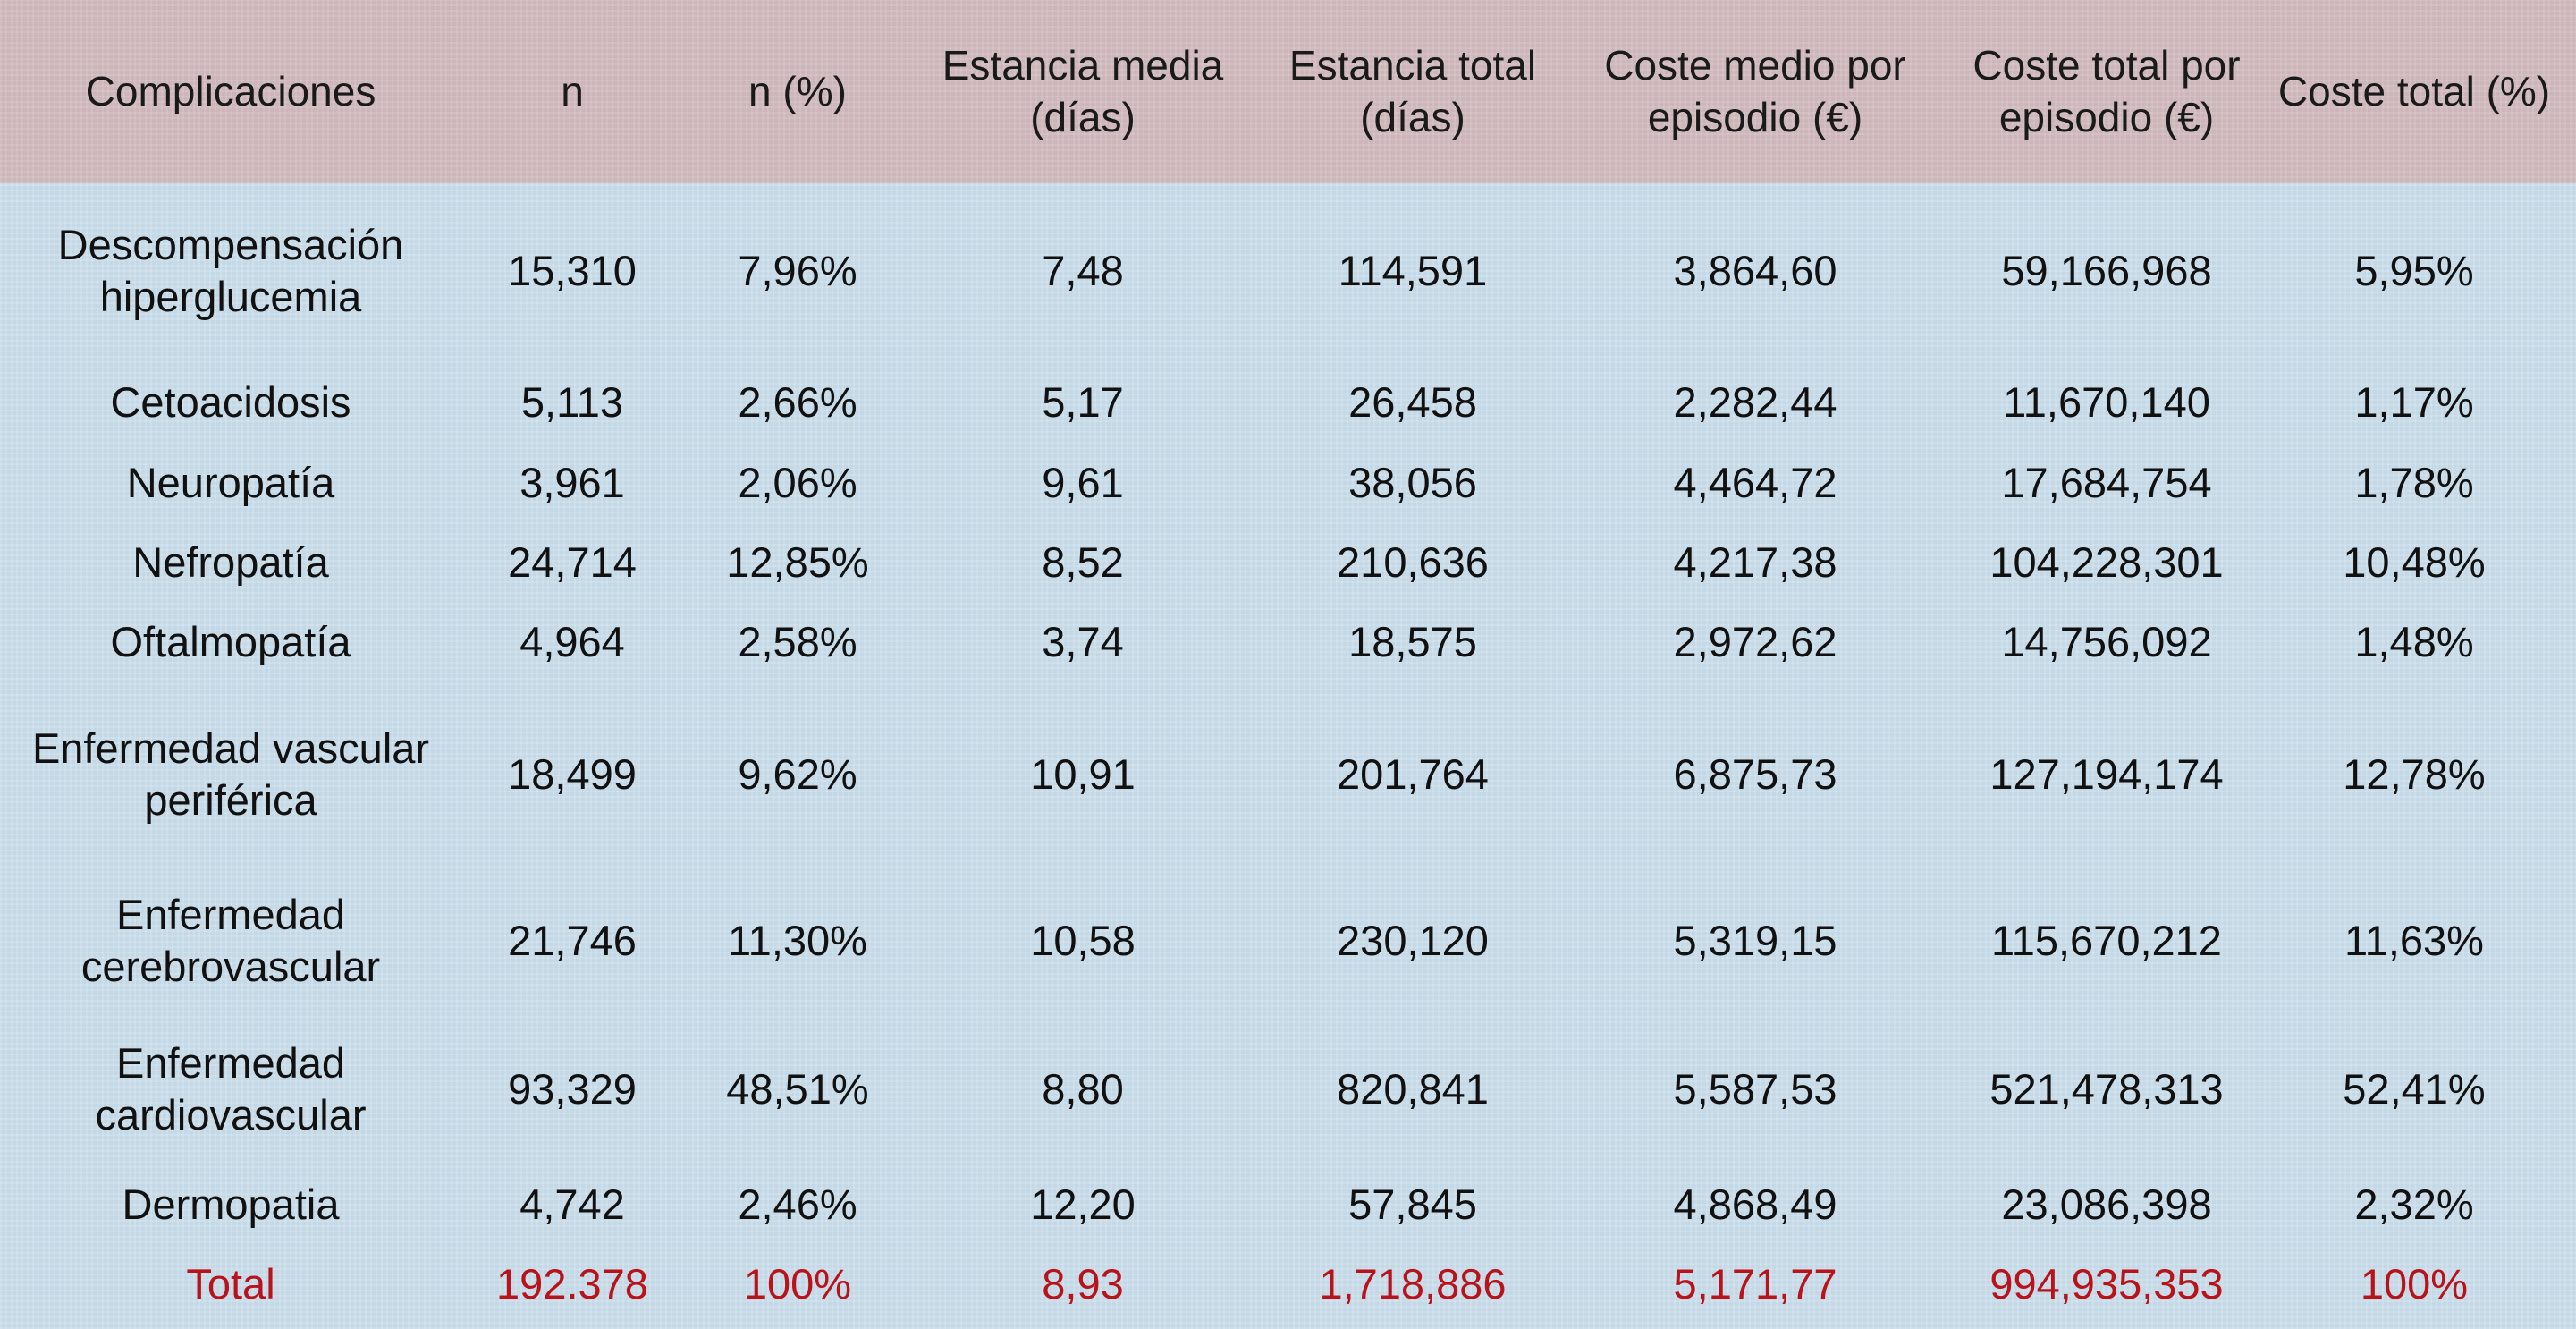 The height and width of the screenshot is (1329, 2576). I want to click on table-cell-complicacion: Cetoacidosis, so click(230, 402).